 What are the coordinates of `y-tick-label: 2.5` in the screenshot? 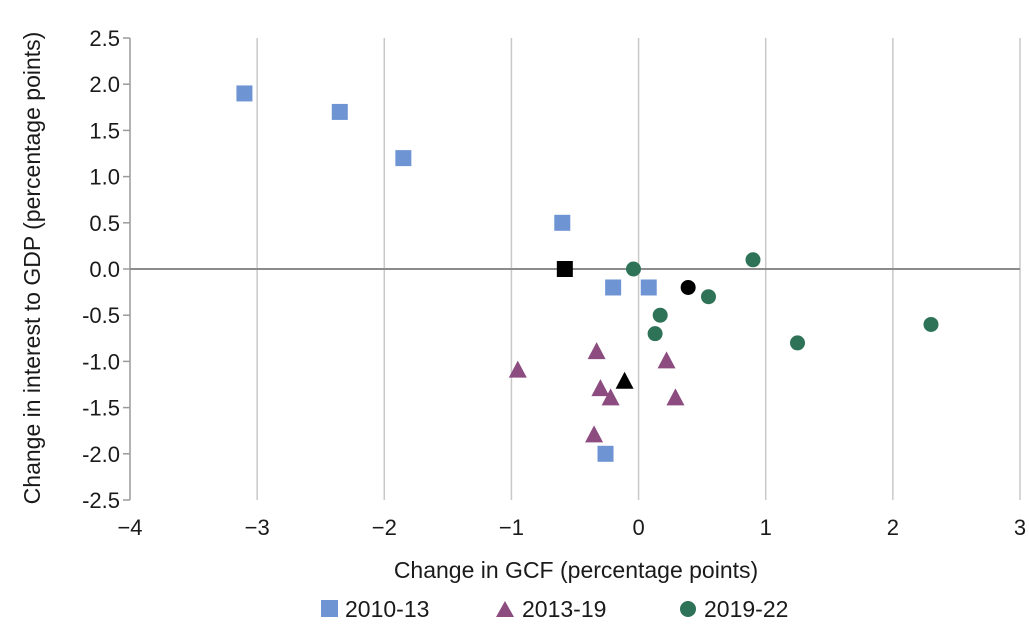 It's located at (104, 38).